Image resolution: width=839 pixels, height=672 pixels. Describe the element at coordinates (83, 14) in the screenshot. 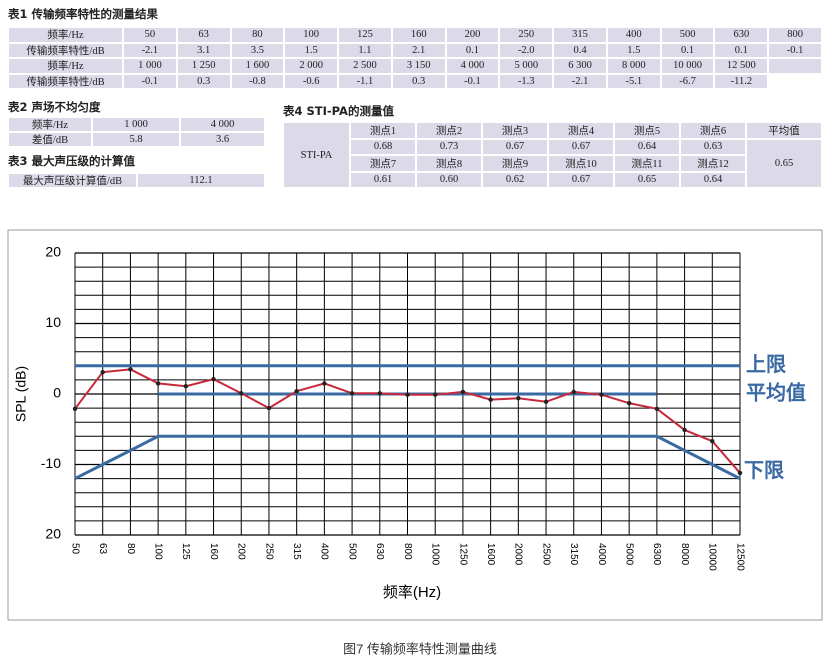

I see `table-title: 表1 传输频率特性的测量结果` at that location.